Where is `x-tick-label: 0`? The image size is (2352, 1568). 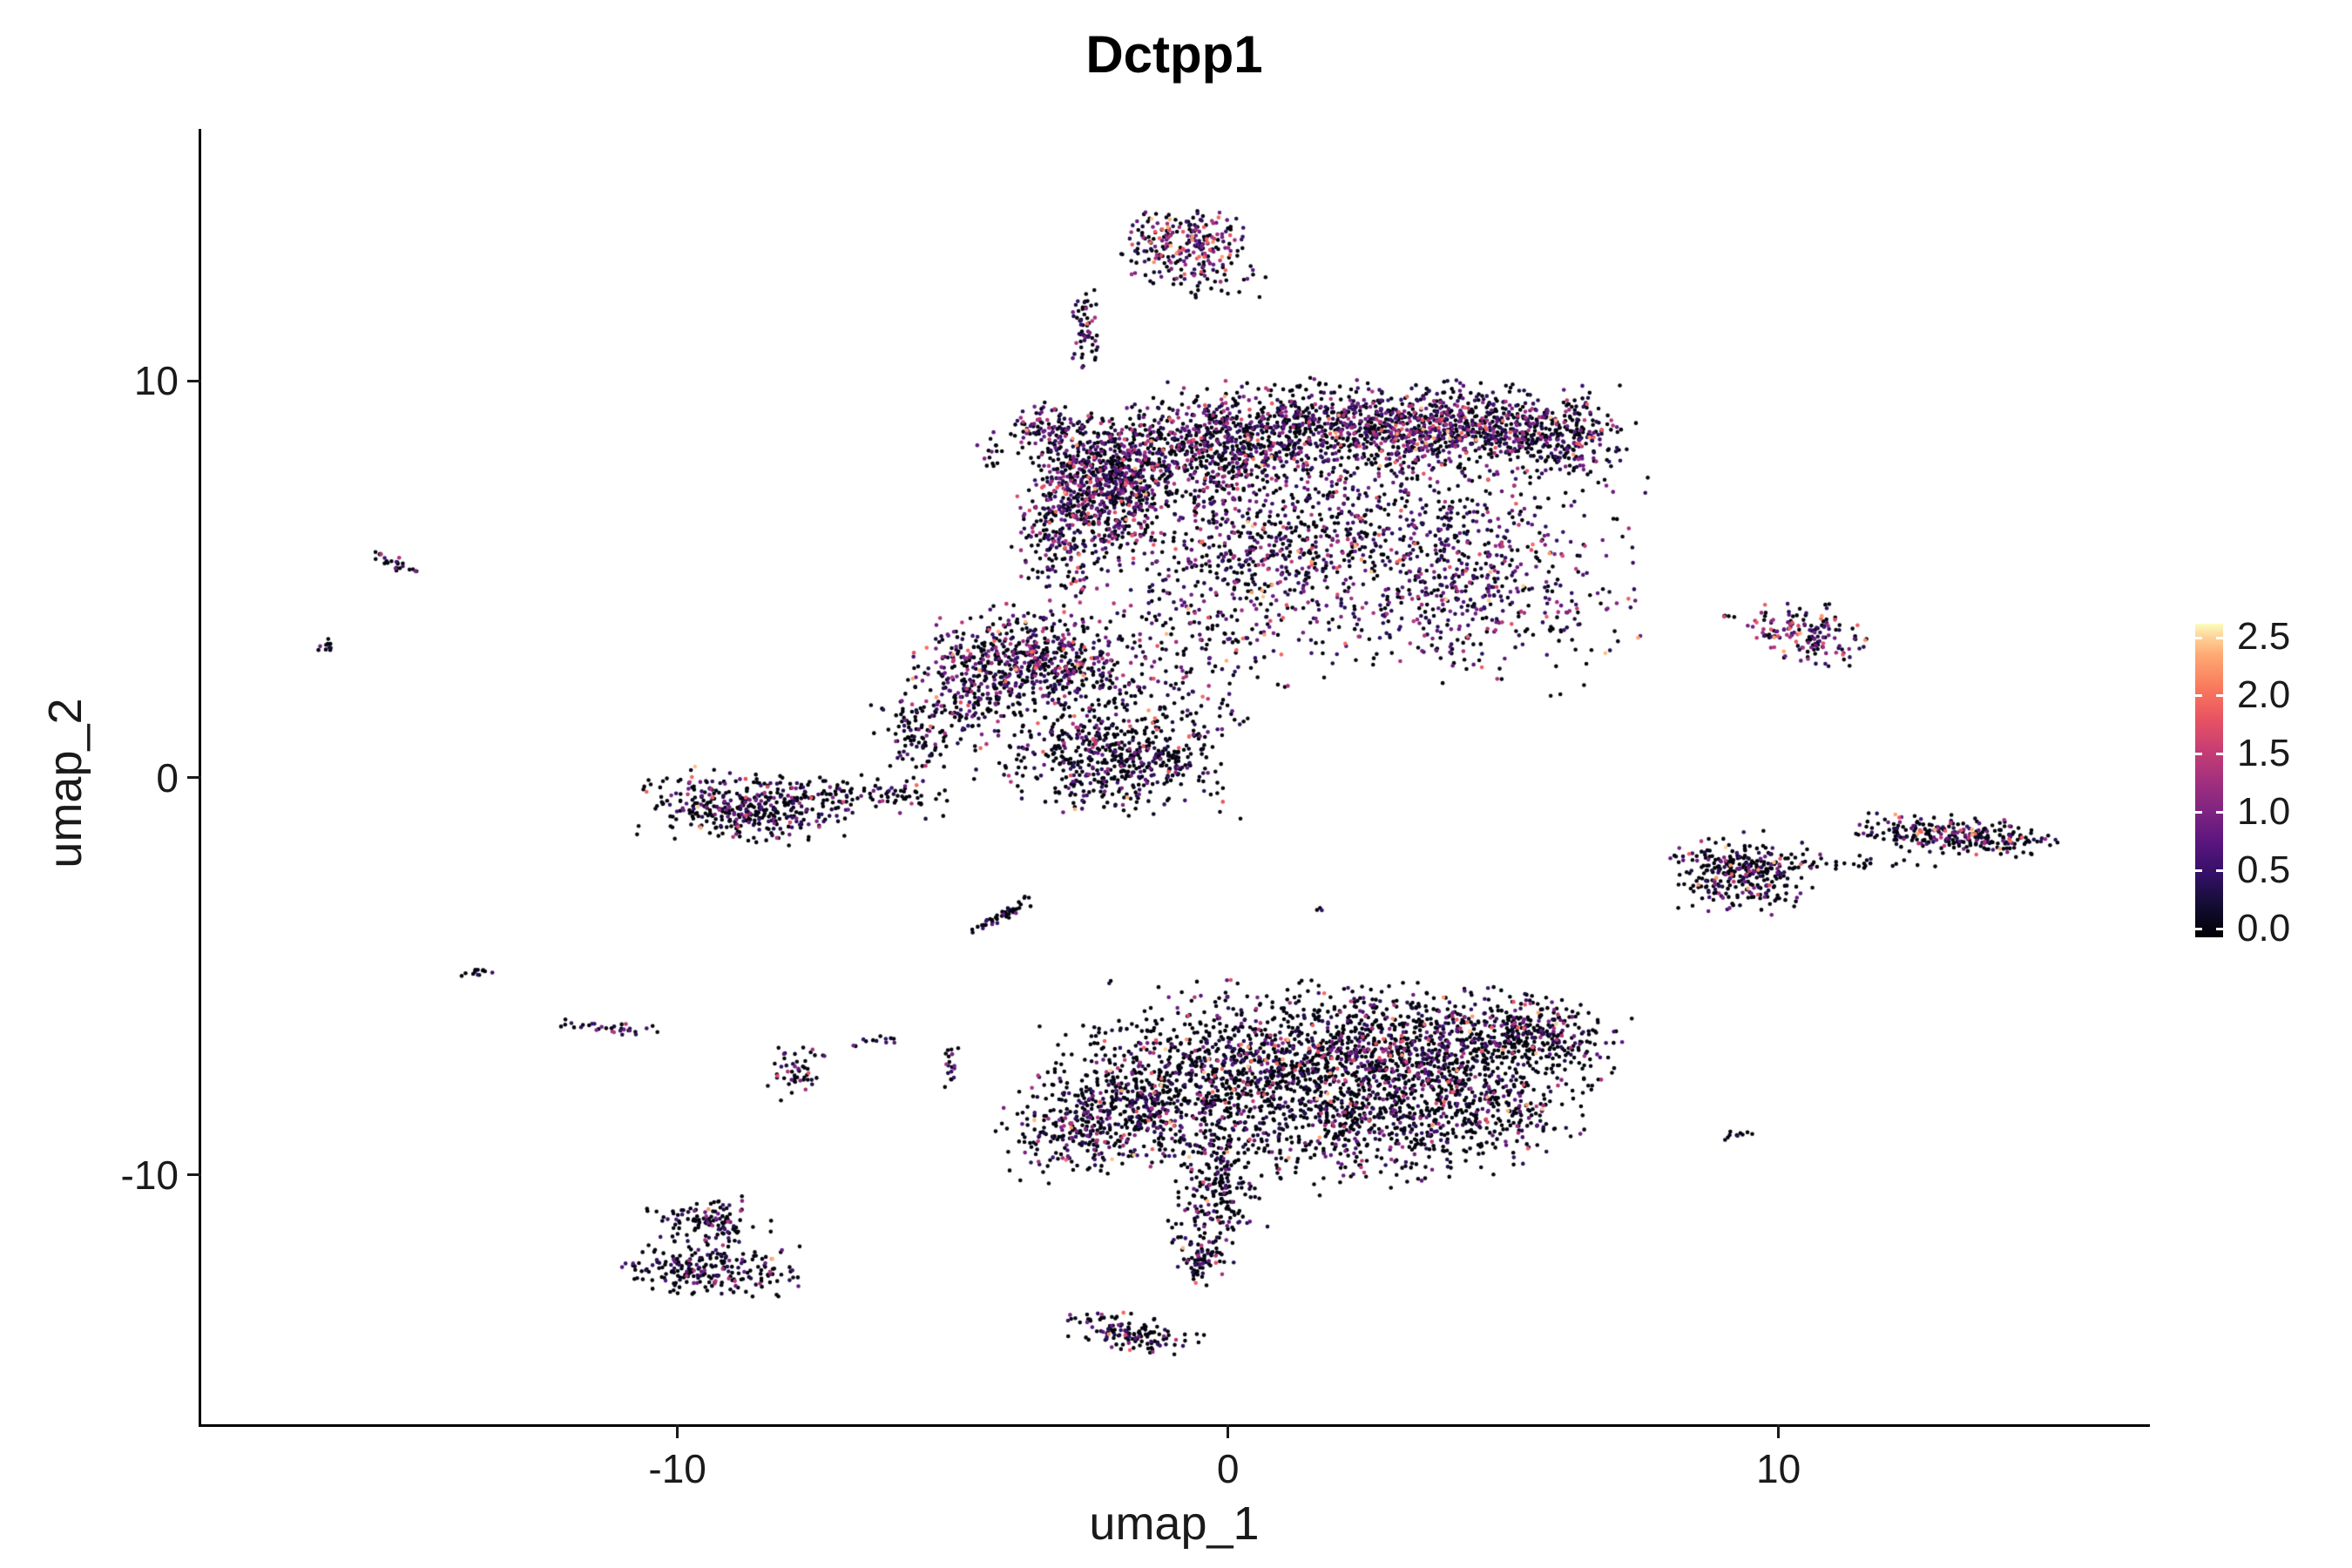 x-tick-label: 0 is located at coordinates (1228, 1468).